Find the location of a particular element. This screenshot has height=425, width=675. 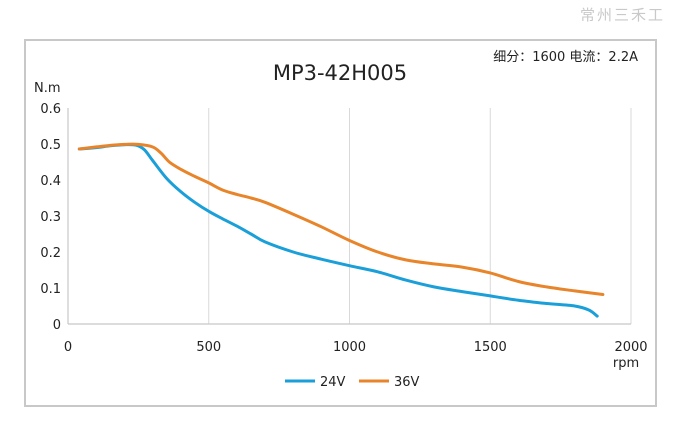

y-tick-label: 0.3 is located at coordinates (50, 217).